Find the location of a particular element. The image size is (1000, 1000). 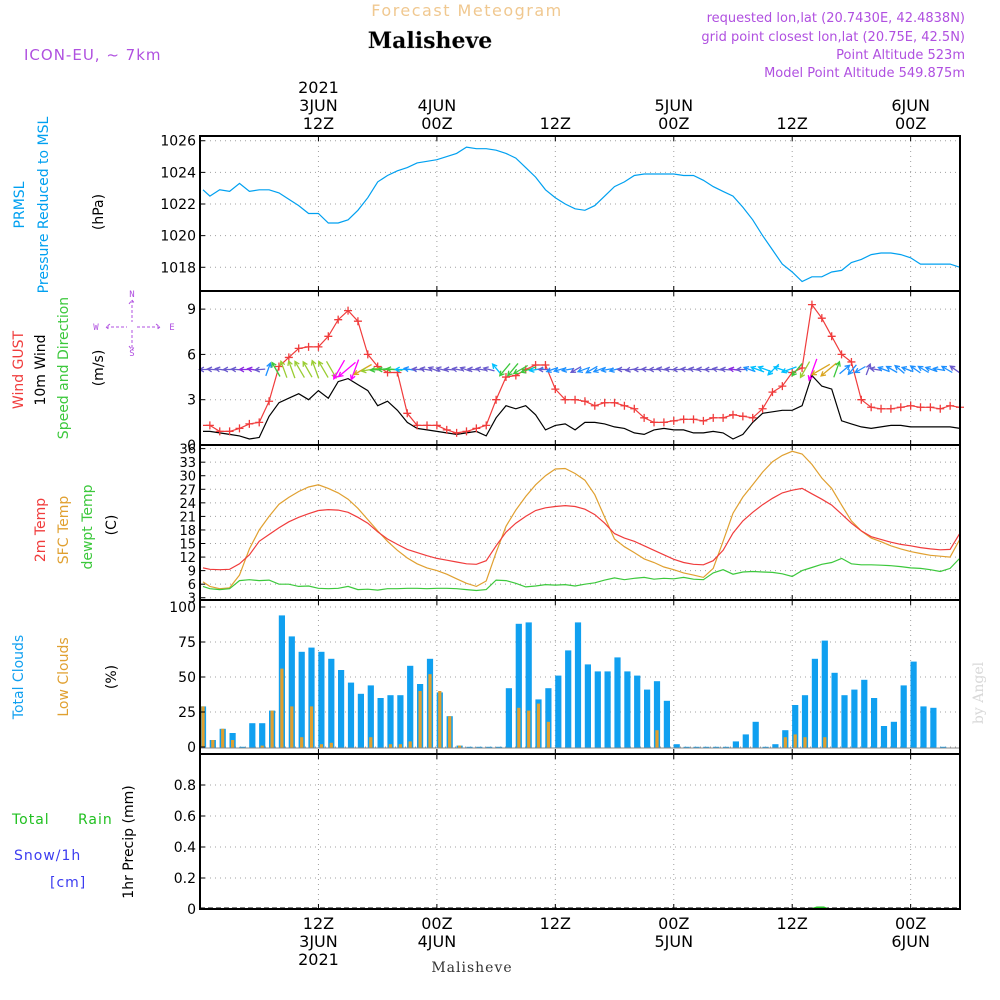

snow-unit-label: [cm] is located at coordinates (68, 883).